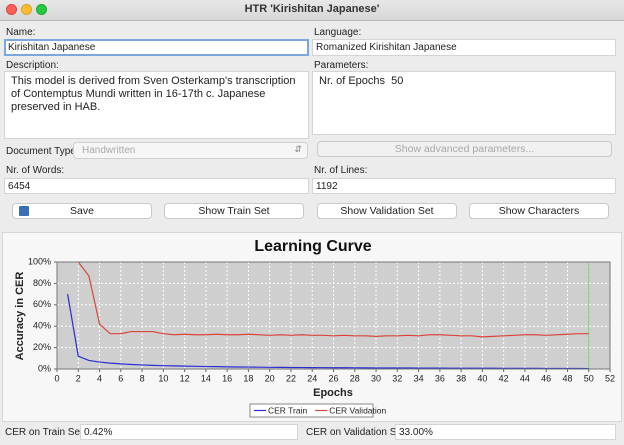 The image size is (624, 445). I want to click on legend-box, so click(311, 410).